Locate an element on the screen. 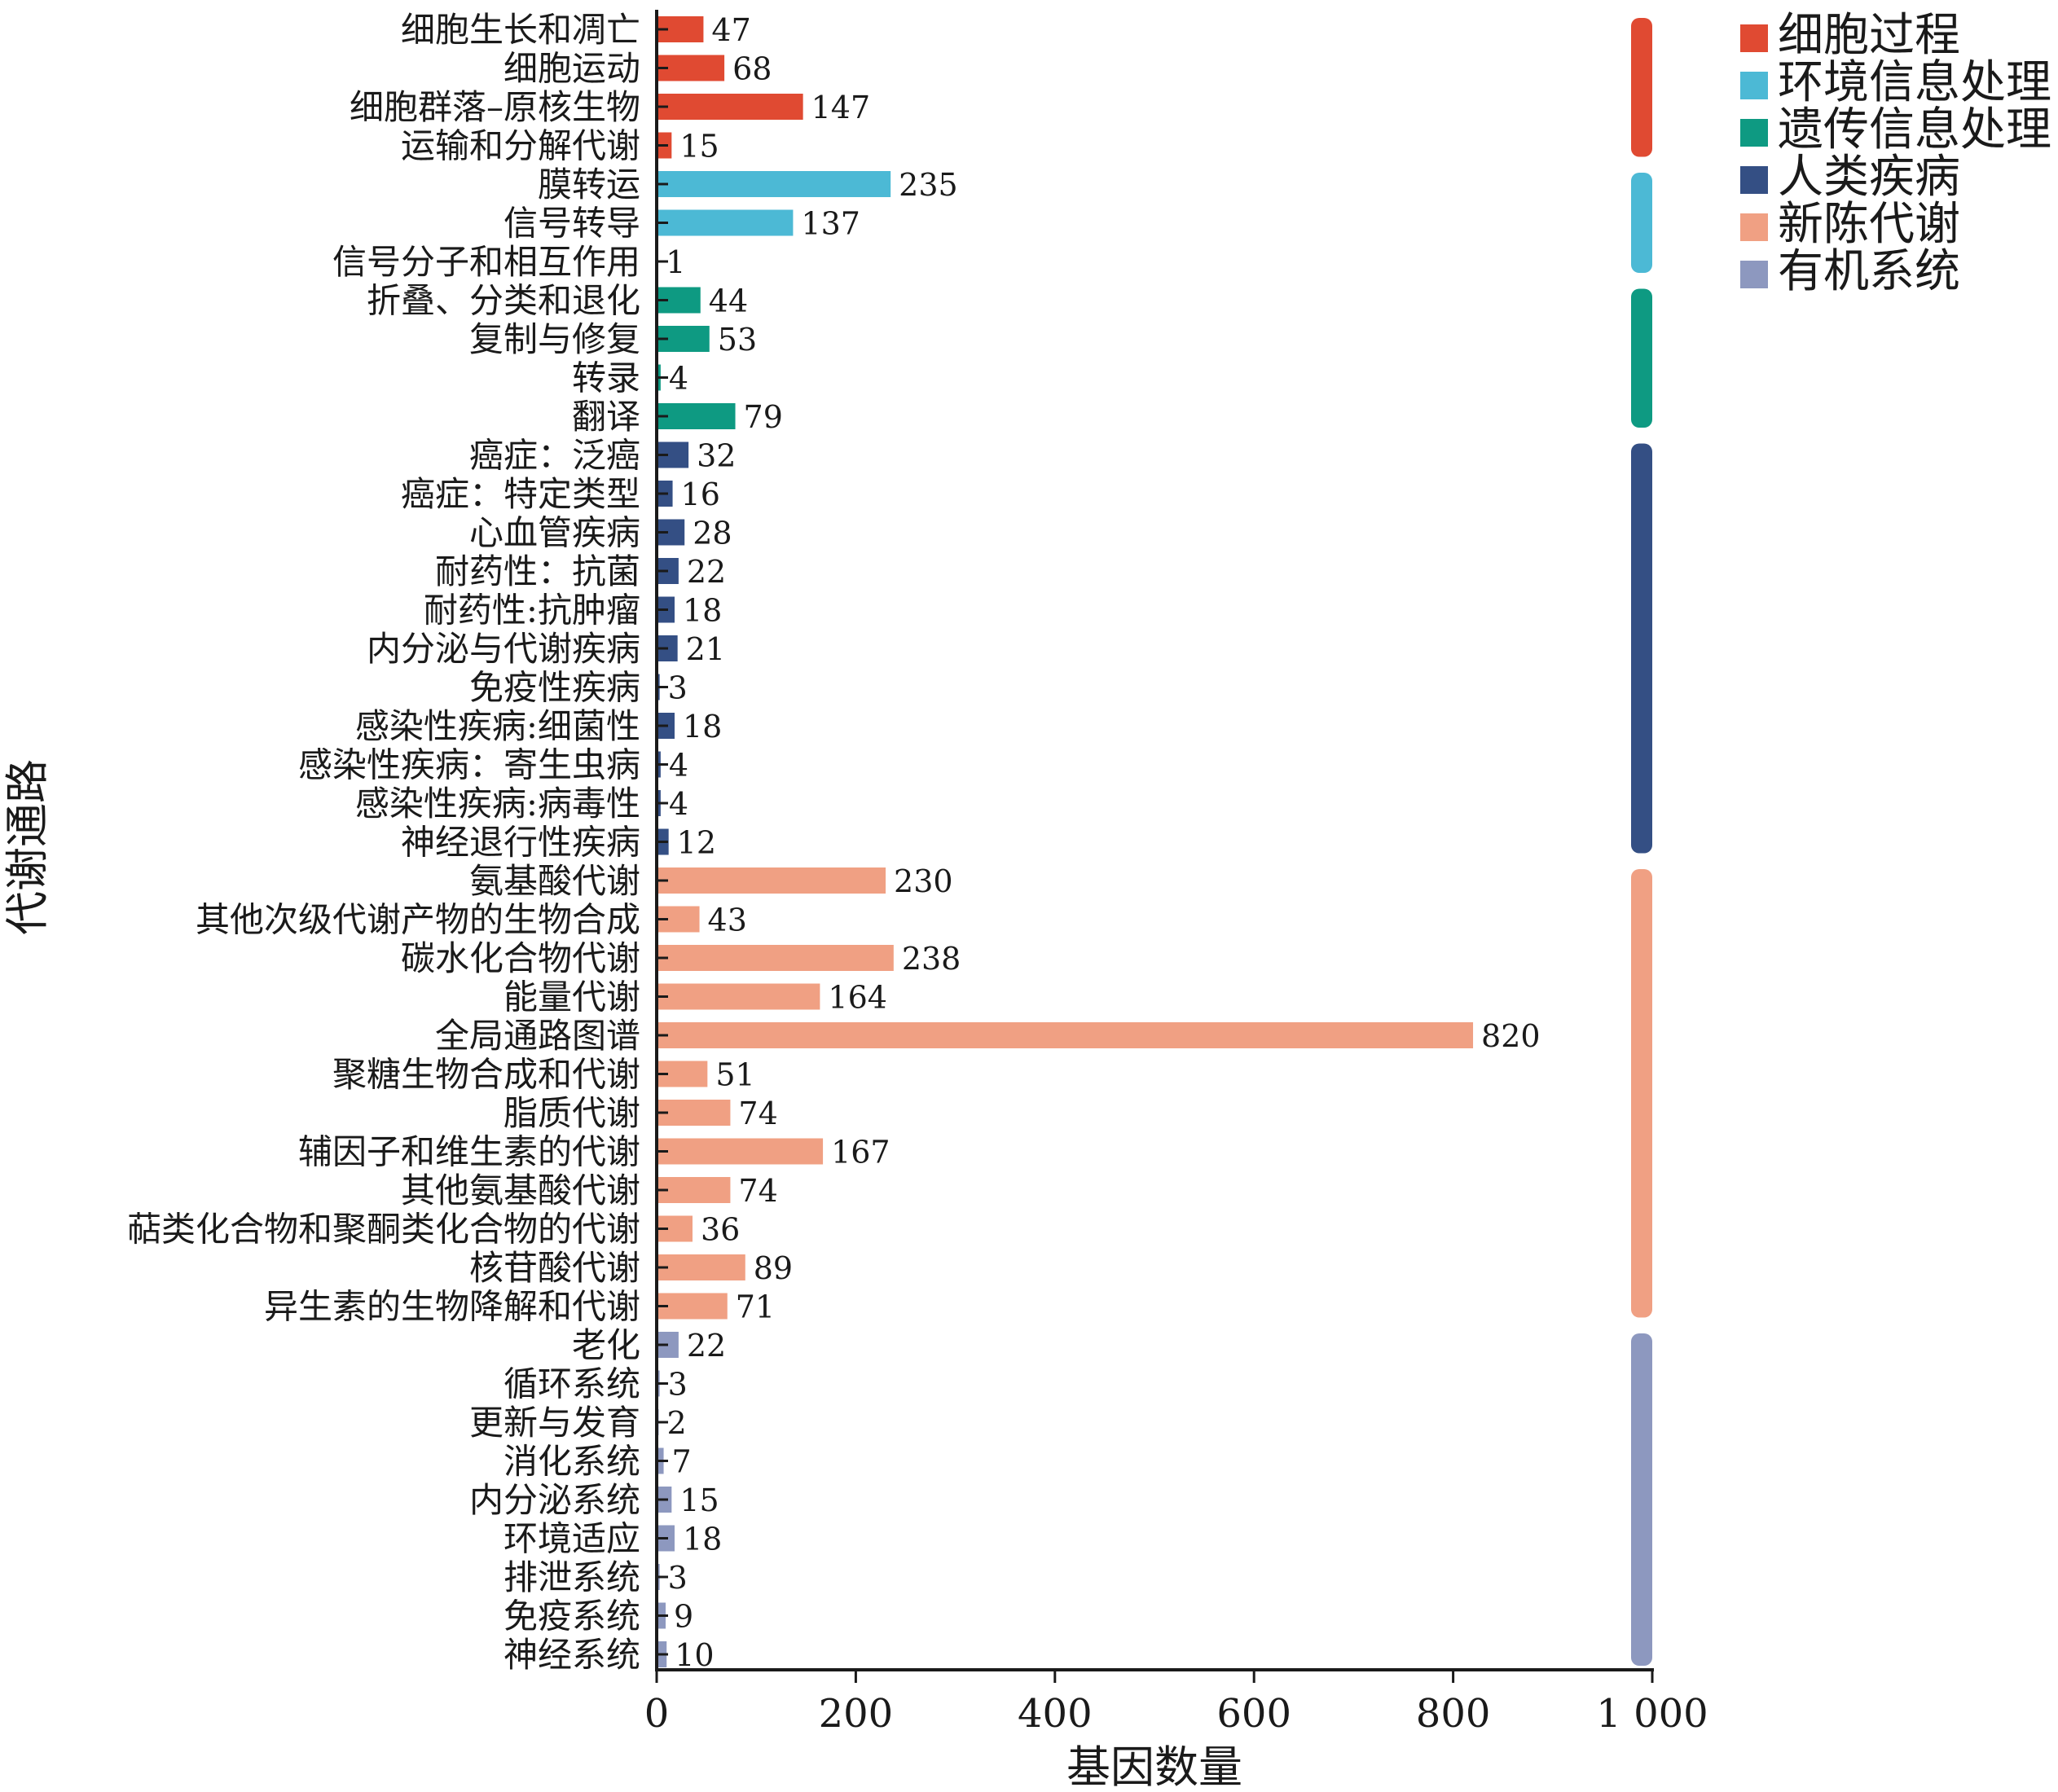 Image resolution: width=2058 pixels, height=1792 pixels. legend-label: 人类疾病 is located at coordinates (1869, 177).